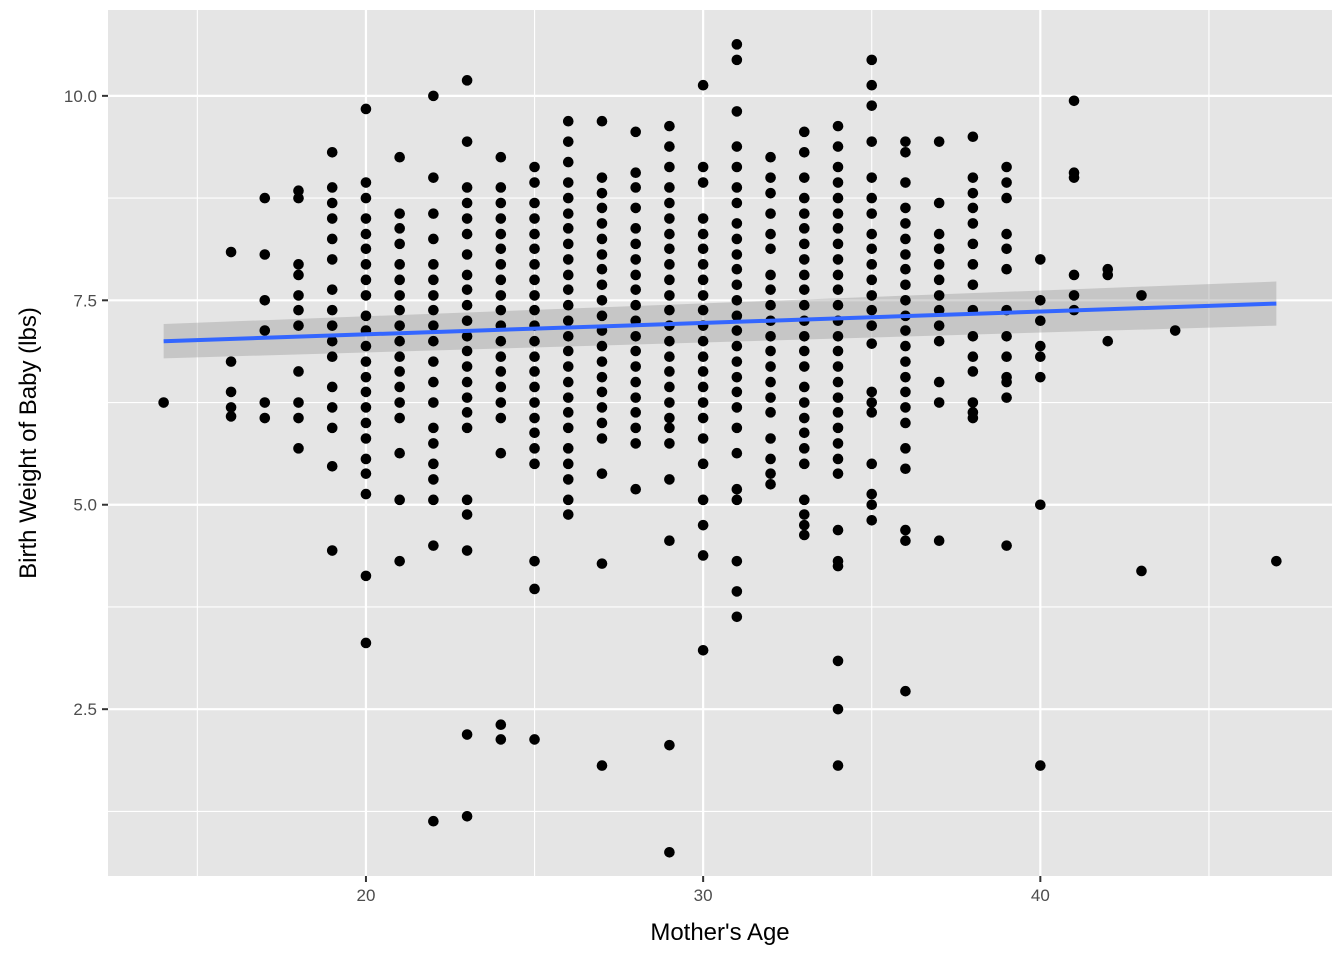 The height and width of the screenshot is (960, 1344). I want to click on x-tick-label: 40, so click(1040, 895).